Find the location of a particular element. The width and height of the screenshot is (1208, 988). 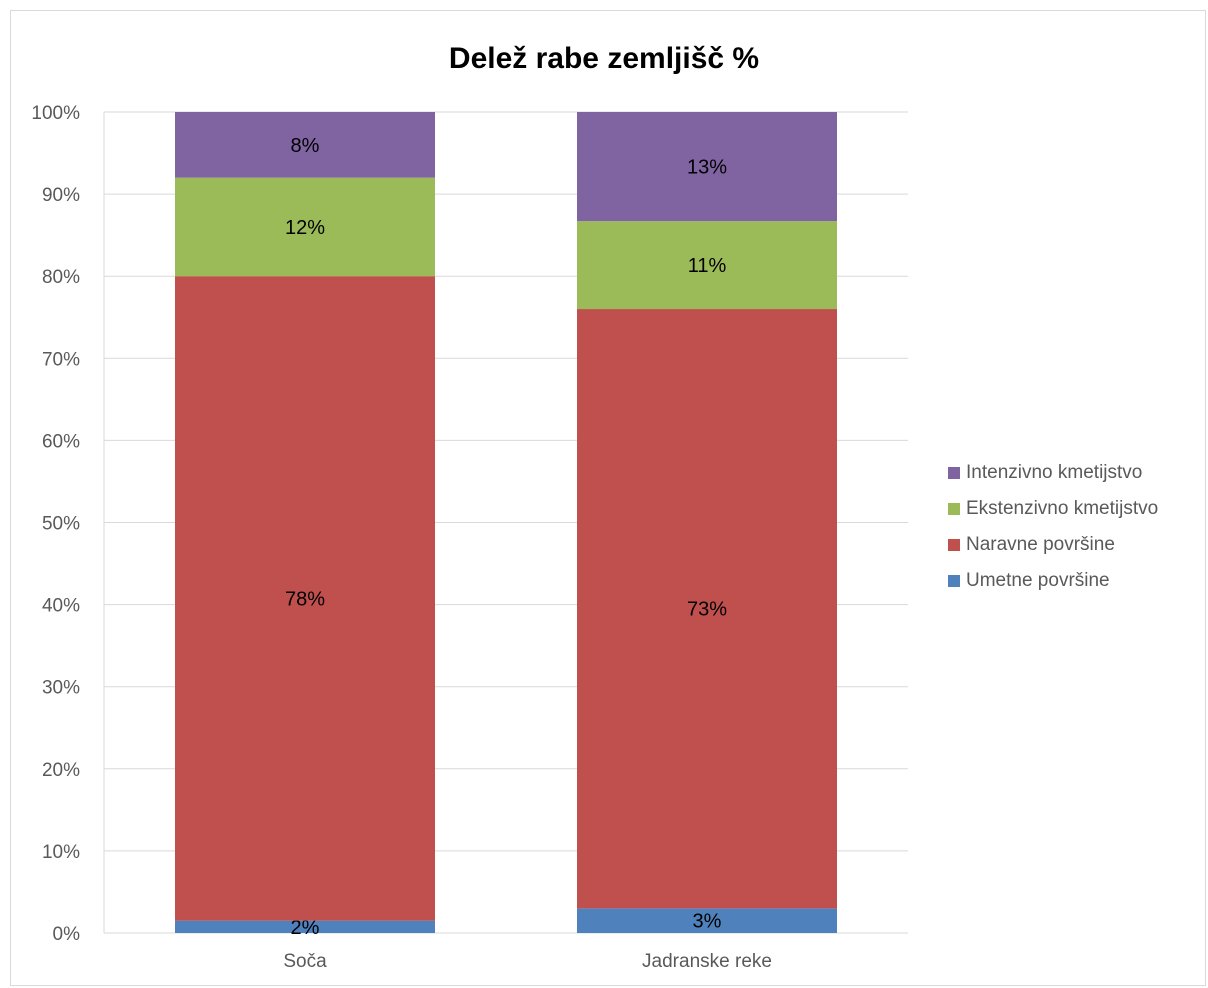

y-tick-label: 50% is located at coordinates (61, 524).